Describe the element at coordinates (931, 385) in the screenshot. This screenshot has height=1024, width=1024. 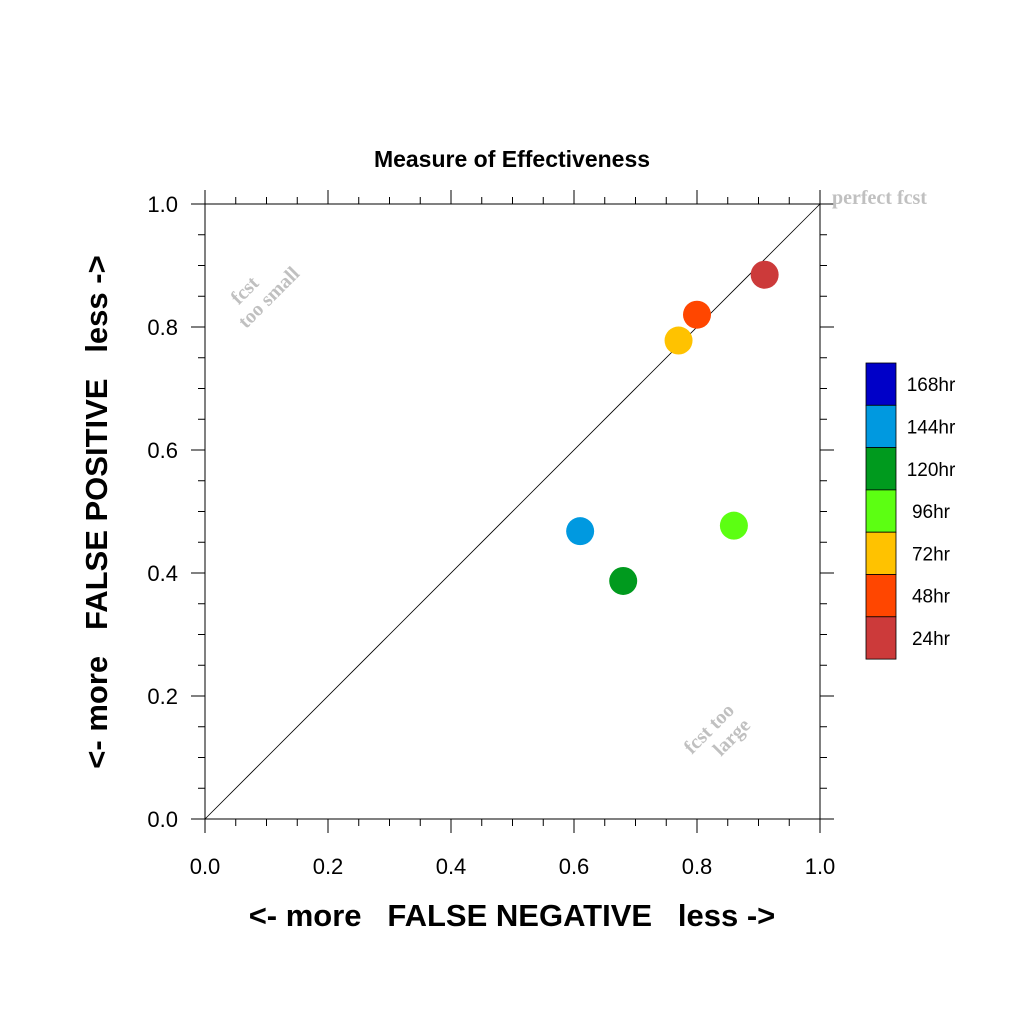
I see `legend-label-168hr: 168hr` at that location.